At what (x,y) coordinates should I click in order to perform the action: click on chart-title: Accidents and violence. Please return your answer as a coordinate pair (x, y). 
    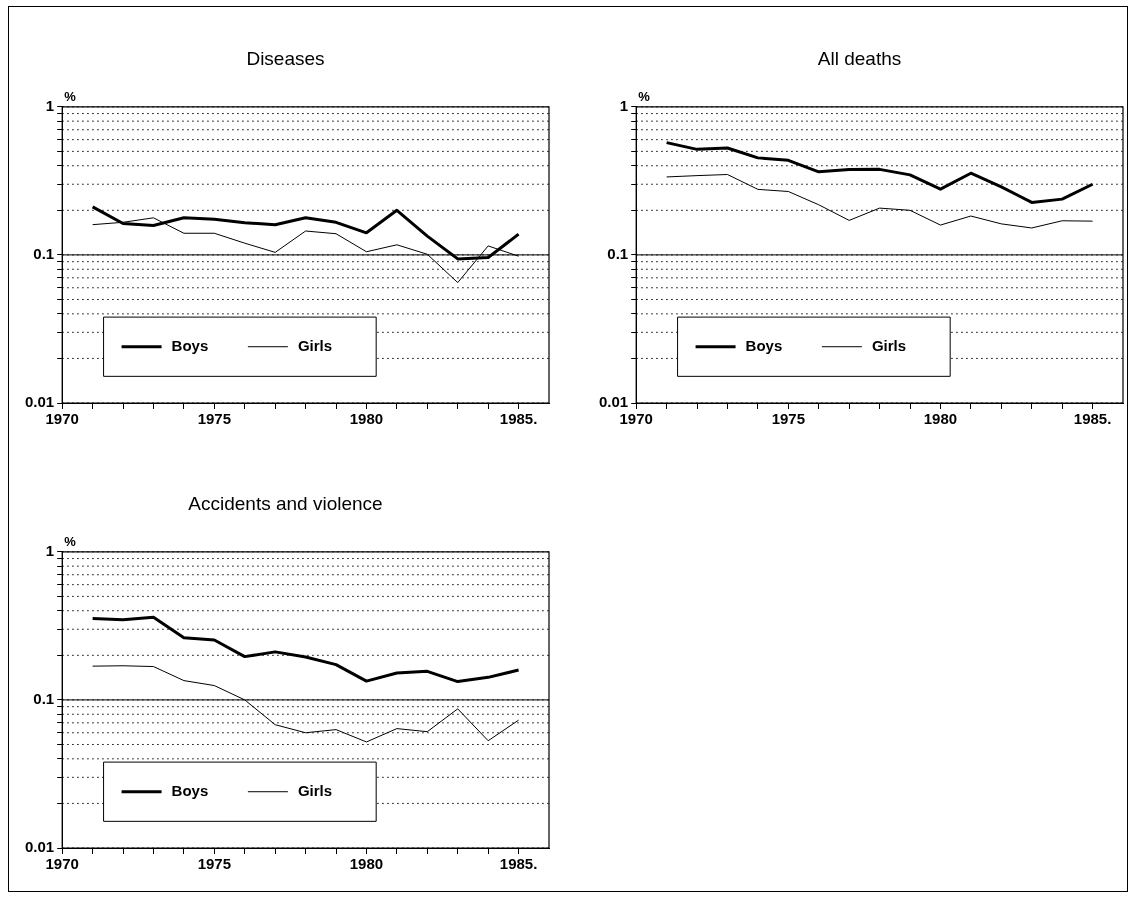
    Looking at the image, I should click on (285, 503).